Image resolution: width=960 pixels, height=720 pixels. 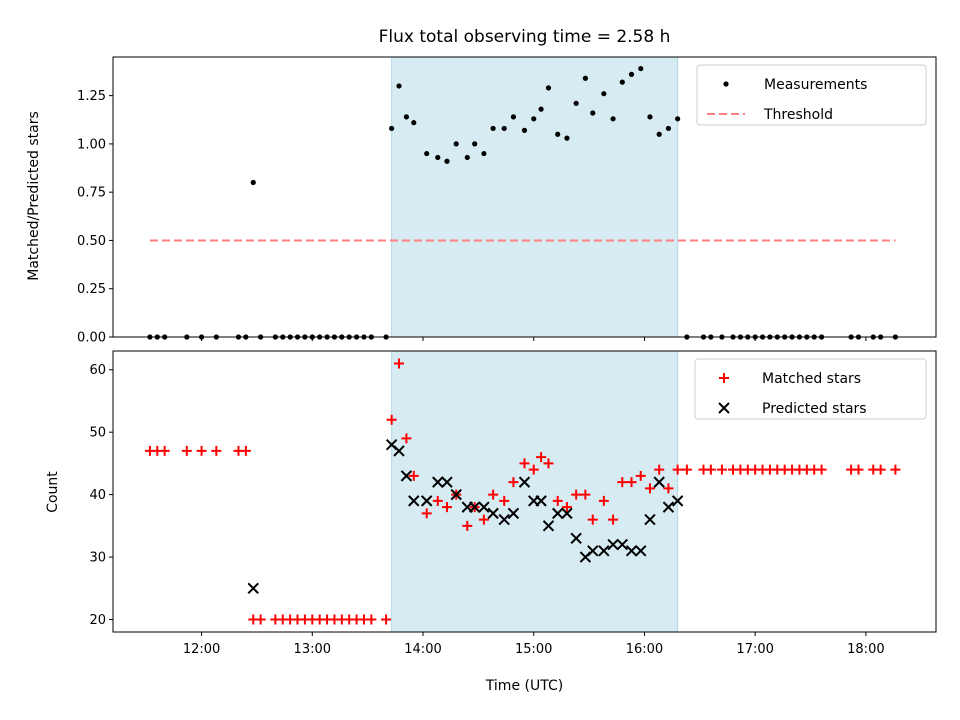 What do you see at coordinates (97, 558) in the screenshot?
I see `y-tick-label: 30` at bounding box center [97, 558].